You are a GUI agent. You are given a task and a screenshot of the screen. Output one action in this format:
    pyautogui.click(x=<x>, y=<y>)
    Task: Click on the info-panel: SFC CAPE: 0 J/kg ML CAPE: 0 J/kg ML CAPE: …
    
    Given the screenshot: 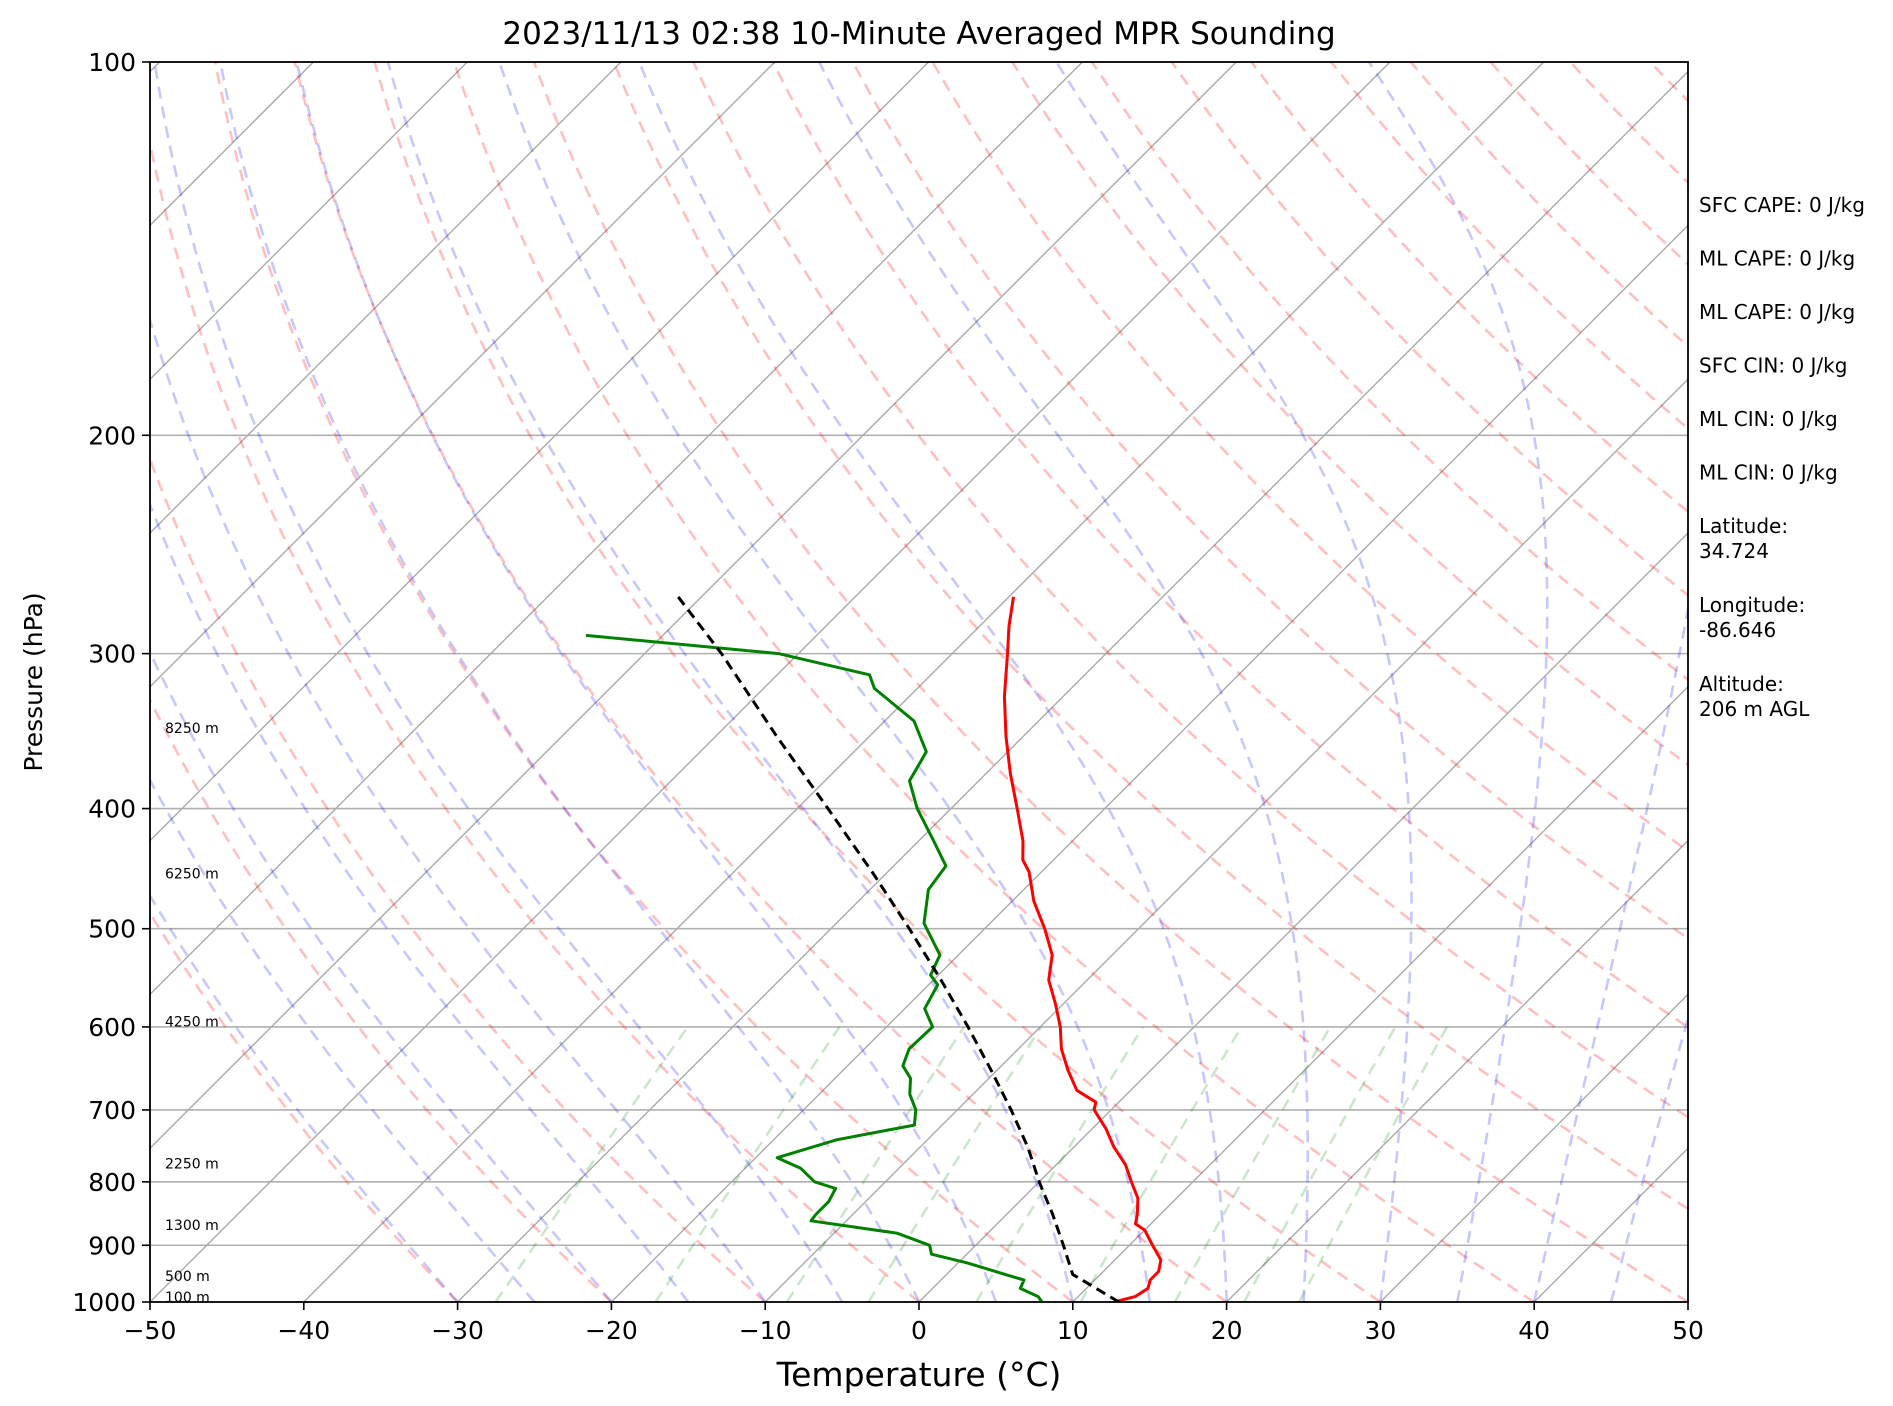 What is the action you would take?
    pyautogui.click(x=1782, y=457)
    